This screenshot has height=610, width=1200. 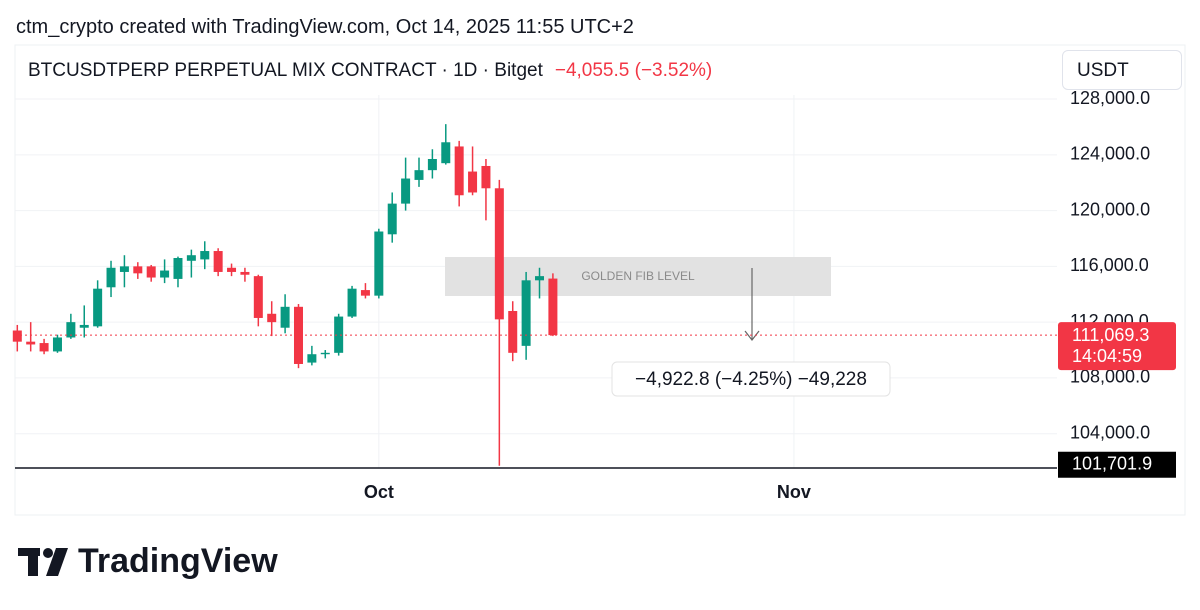 What do you see at coordinates (43, 562) in the screenshot?
I see `logo` at bounding box center [43, 562].